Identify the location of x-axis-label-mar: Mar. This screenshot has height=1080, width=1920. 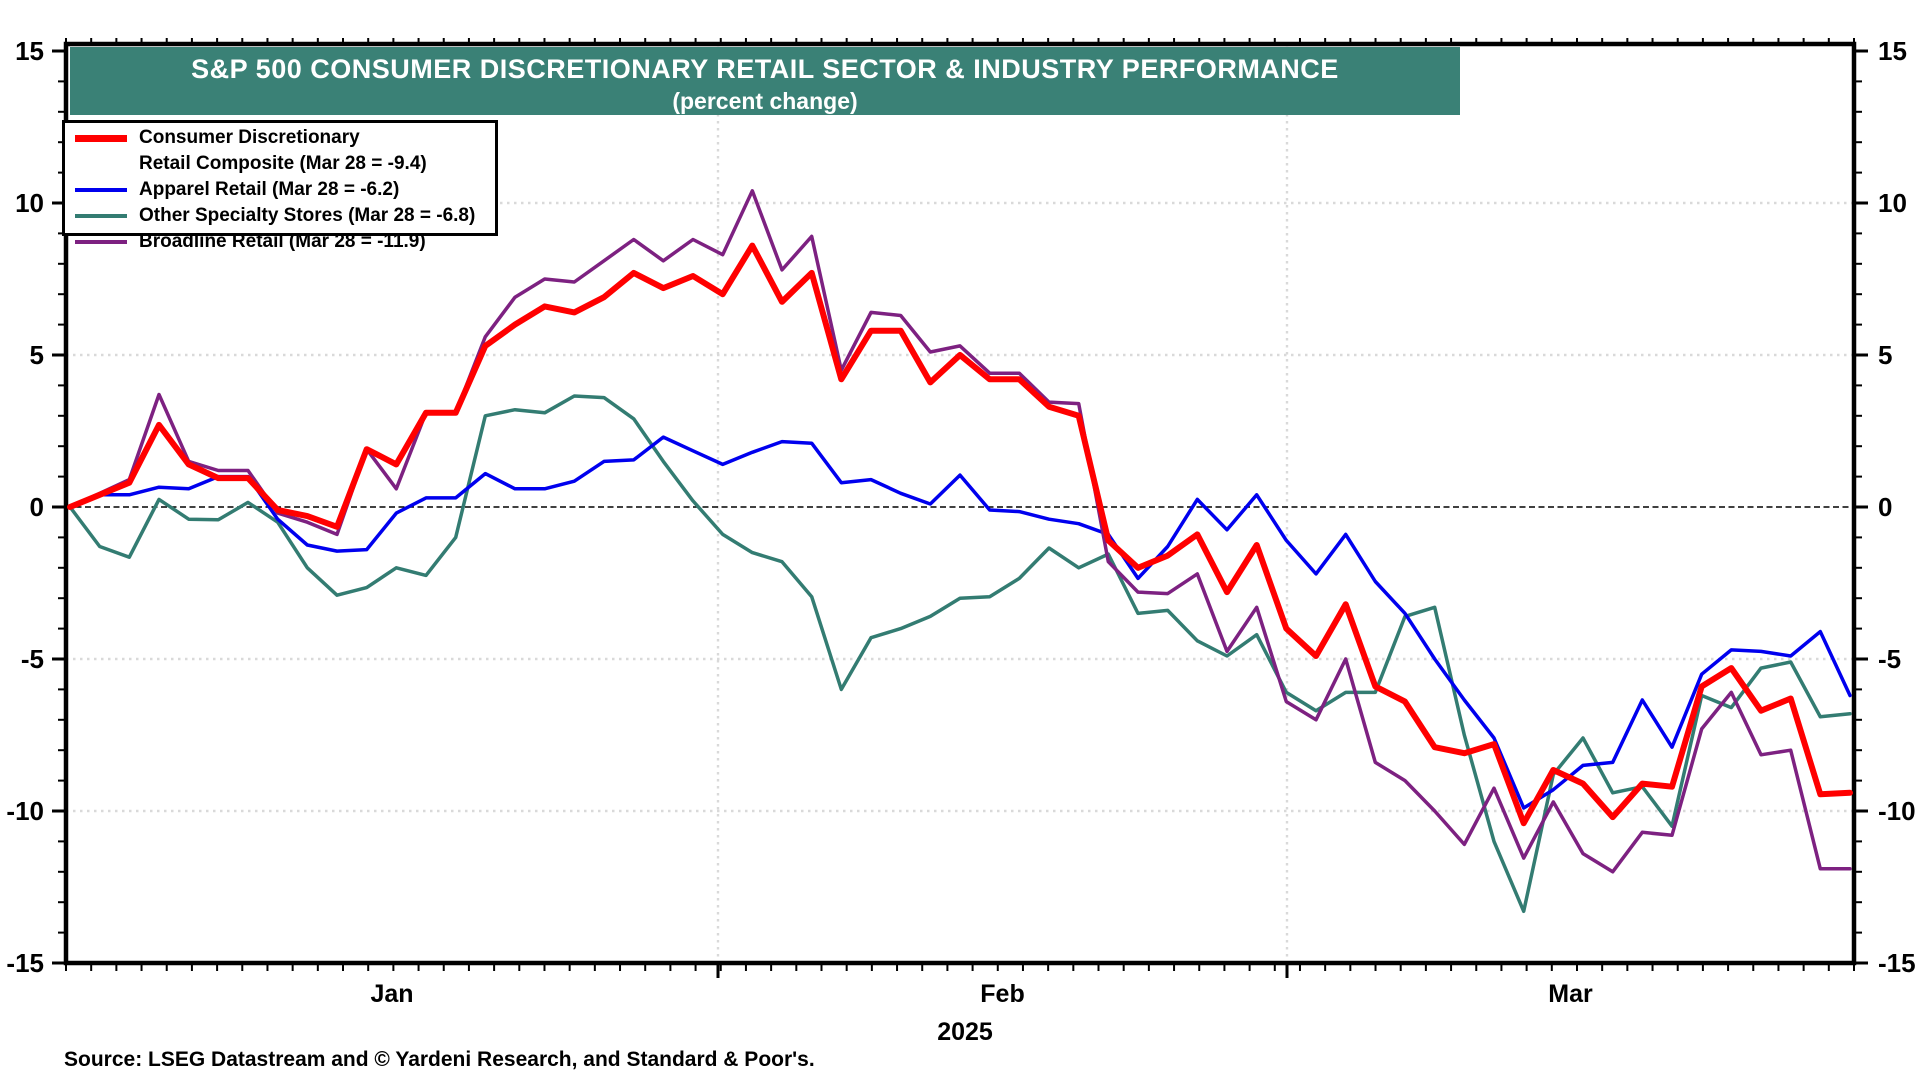
(1570, 994).